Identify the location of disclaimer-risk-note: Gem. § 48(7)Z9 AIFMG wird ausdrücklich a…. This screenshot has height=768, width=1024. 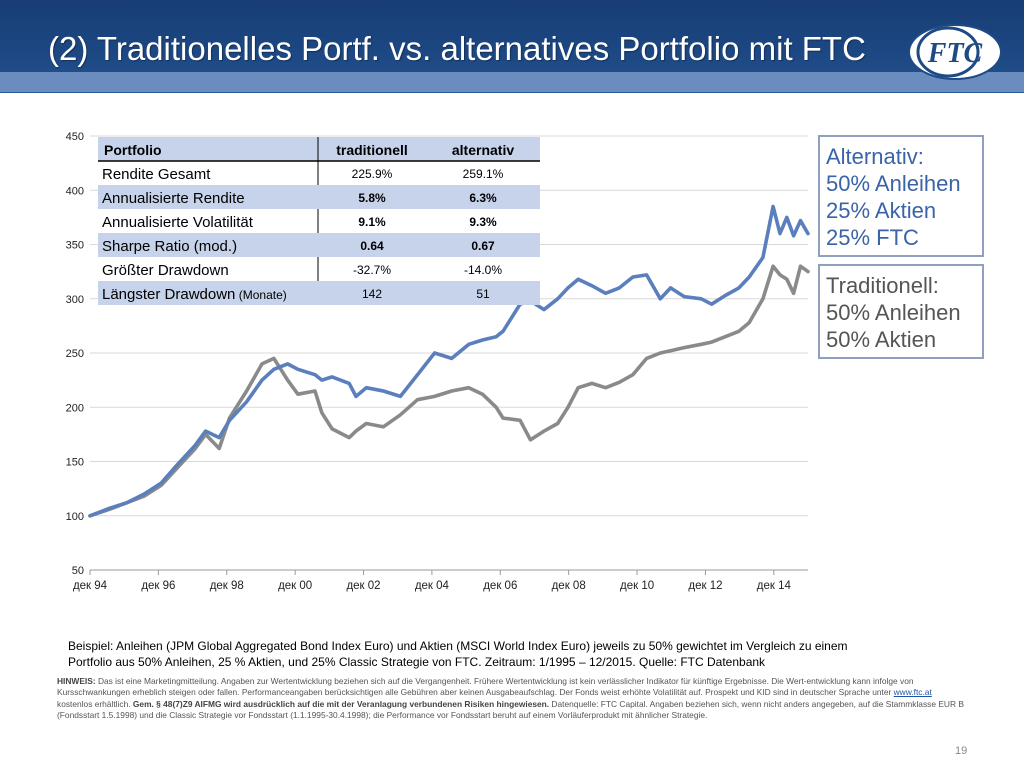
(341, 703).